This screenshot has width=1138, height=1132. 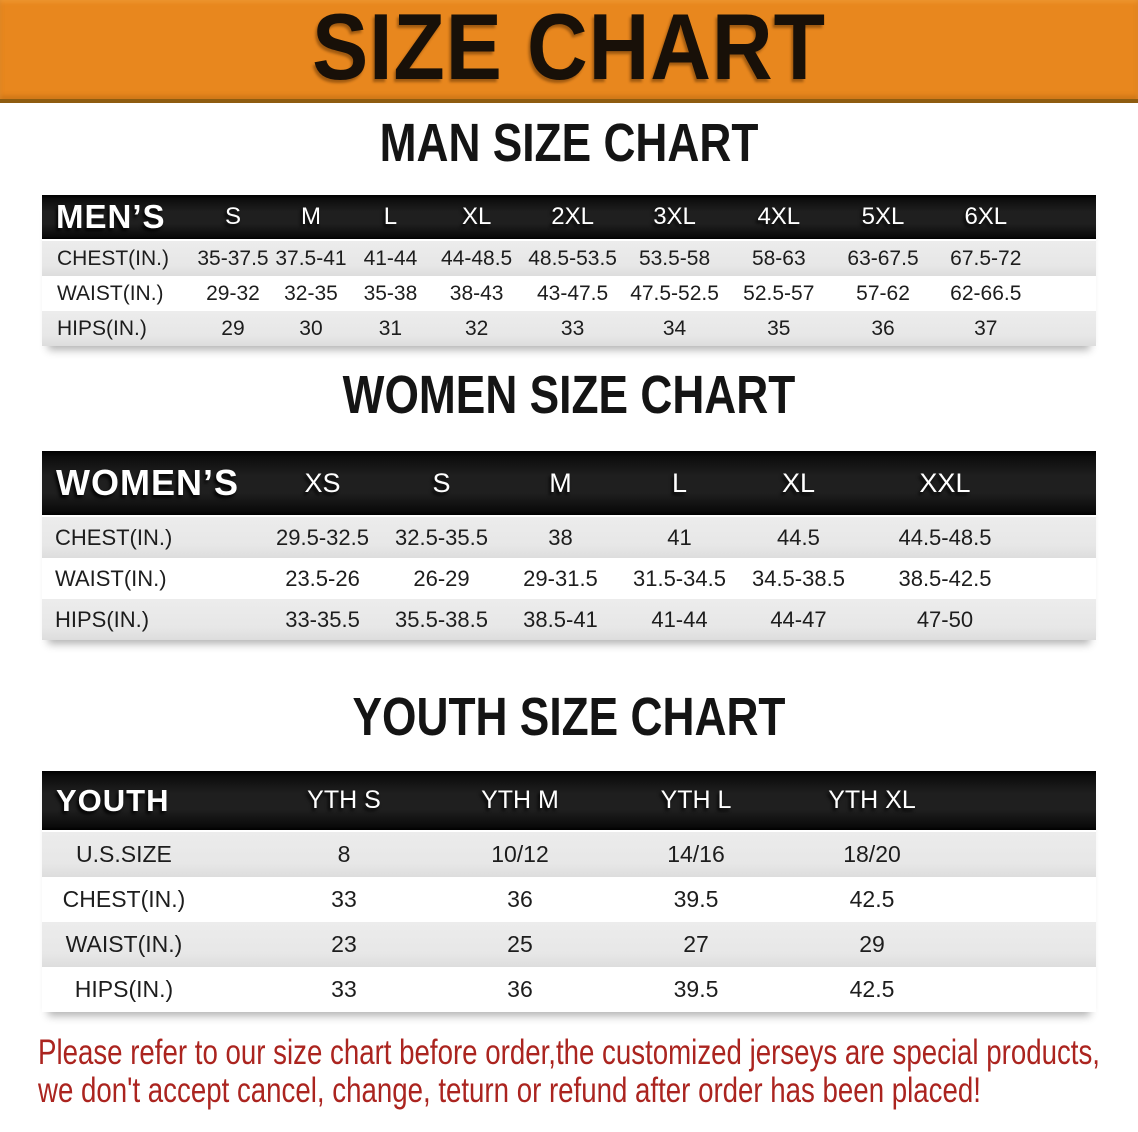 I want to click on size-cell: 44-48.5, so click(x=476, y=258).